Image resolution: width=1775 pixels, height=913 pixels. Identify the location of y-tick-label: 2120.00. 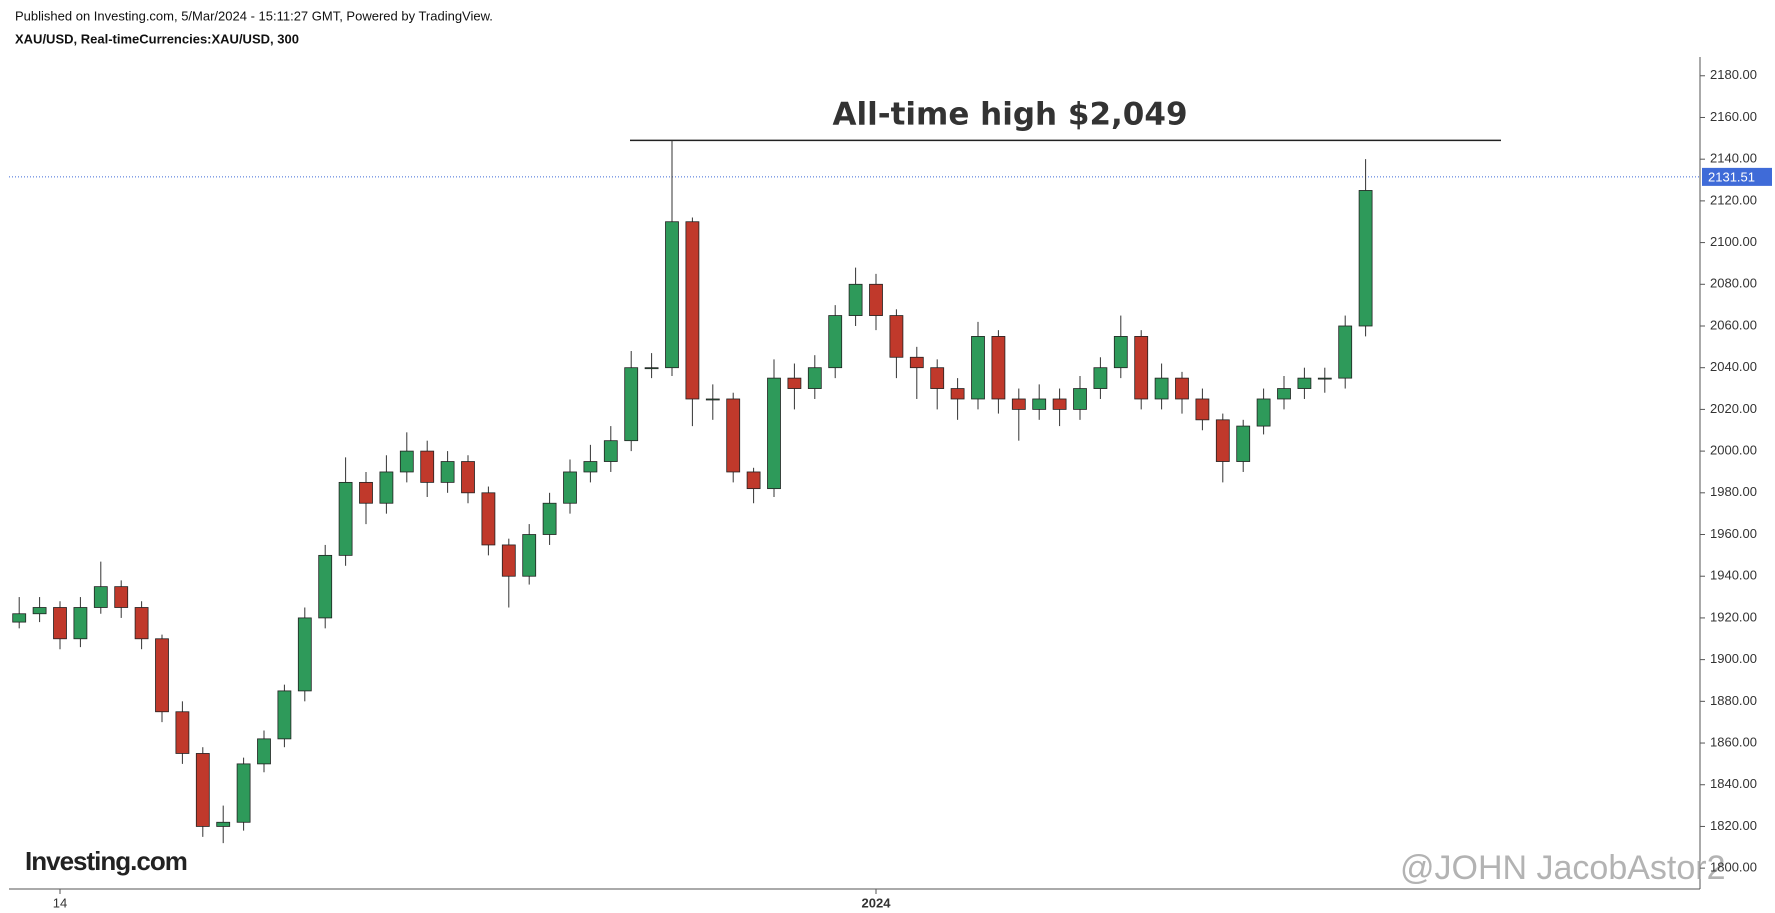
(1733, 199).